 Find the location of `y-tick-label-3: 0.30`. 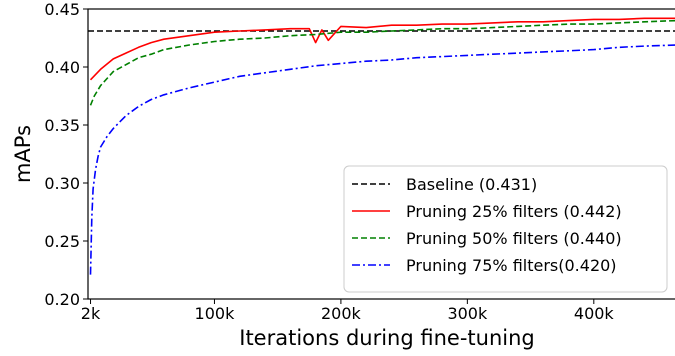

y-tick-label-3: 0.30 is located at coordinates (62, 183).